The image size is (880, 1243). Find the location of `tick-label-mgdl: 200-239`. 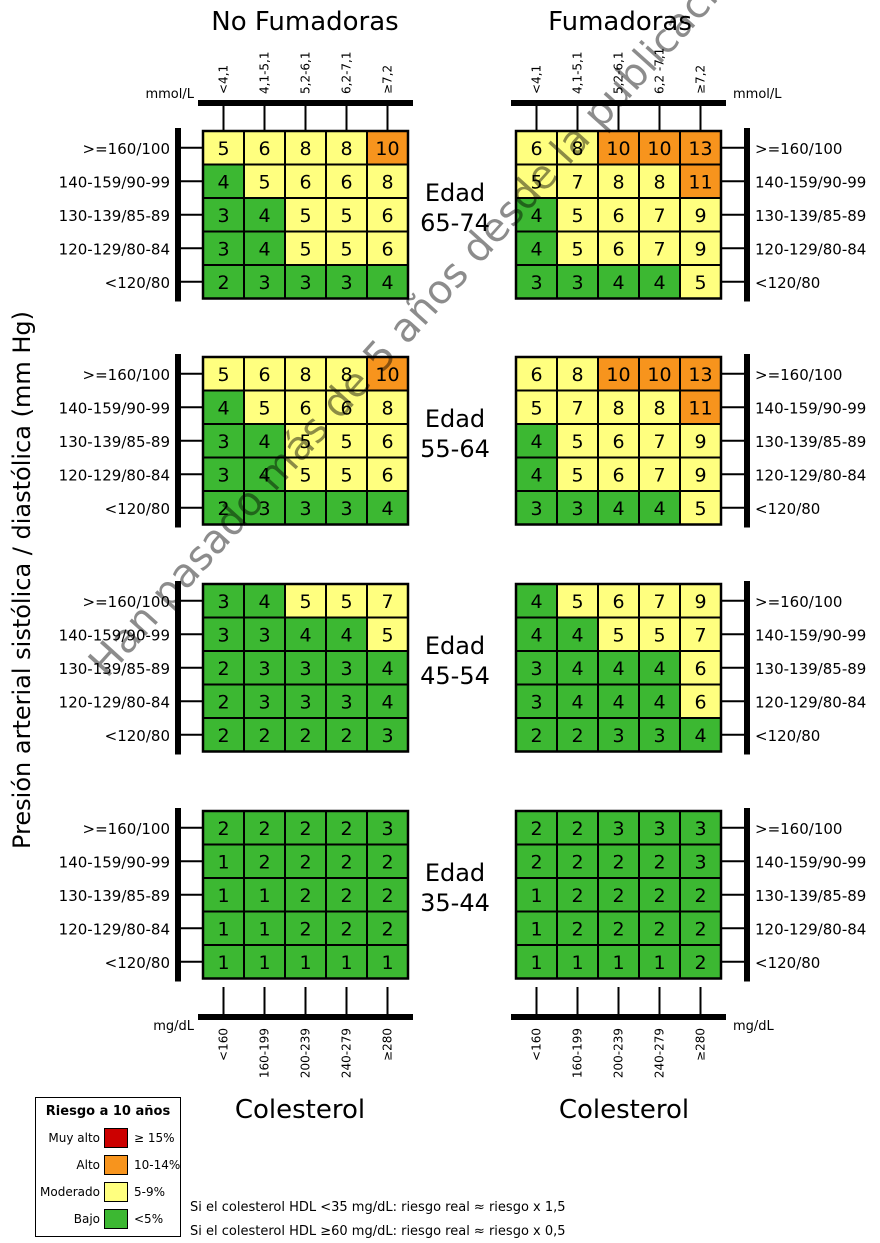

tick-label-mgdl: 200-239 is located at coordinates (306, 1053).